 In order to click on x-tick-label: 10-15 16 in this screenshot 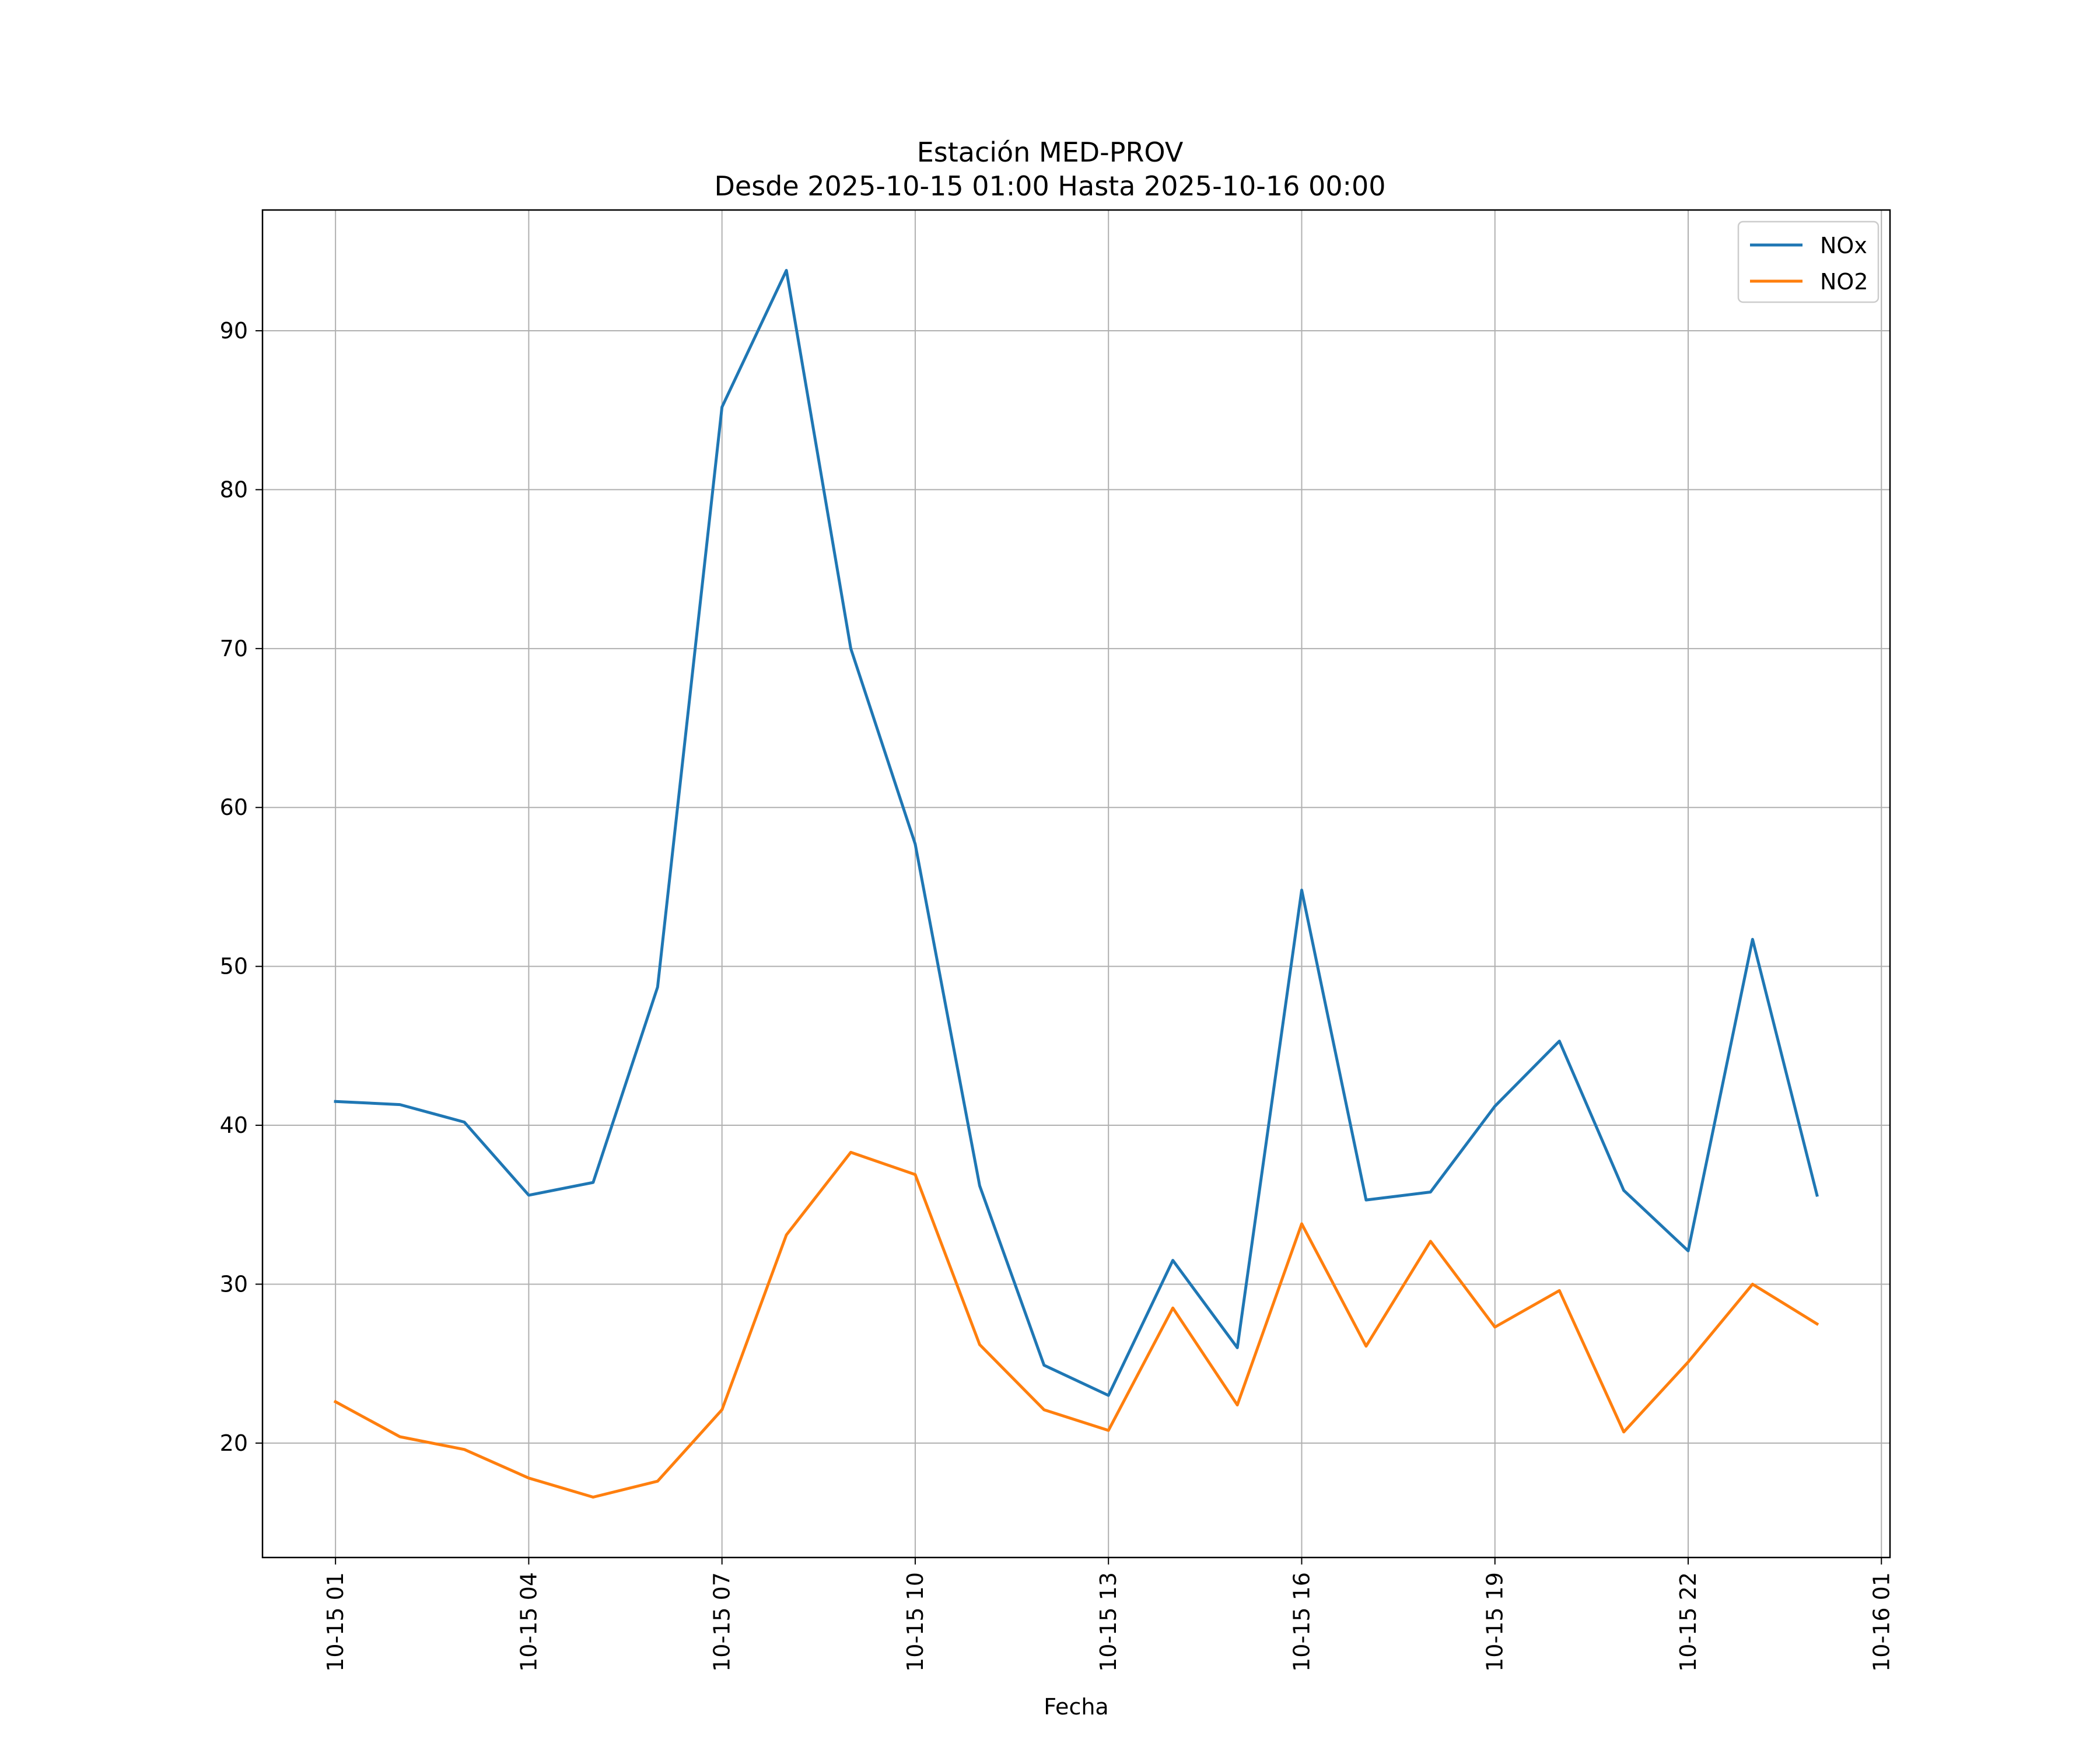, I will do `click(1301, 1622)`.